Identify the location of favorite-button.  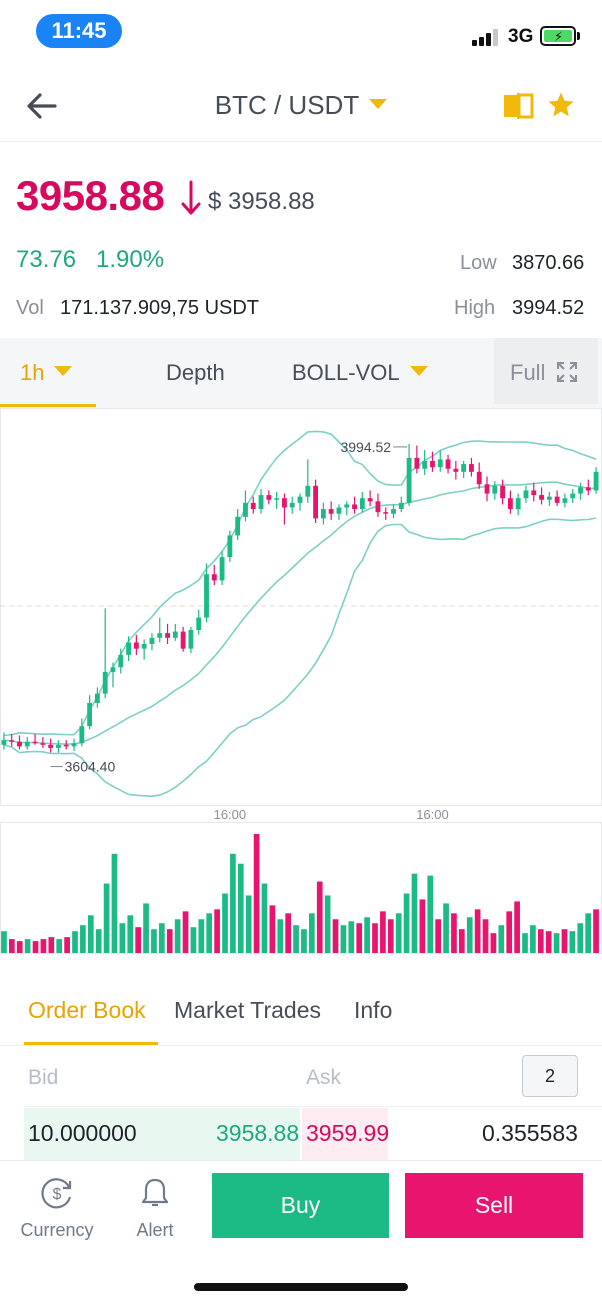
(561, 105).